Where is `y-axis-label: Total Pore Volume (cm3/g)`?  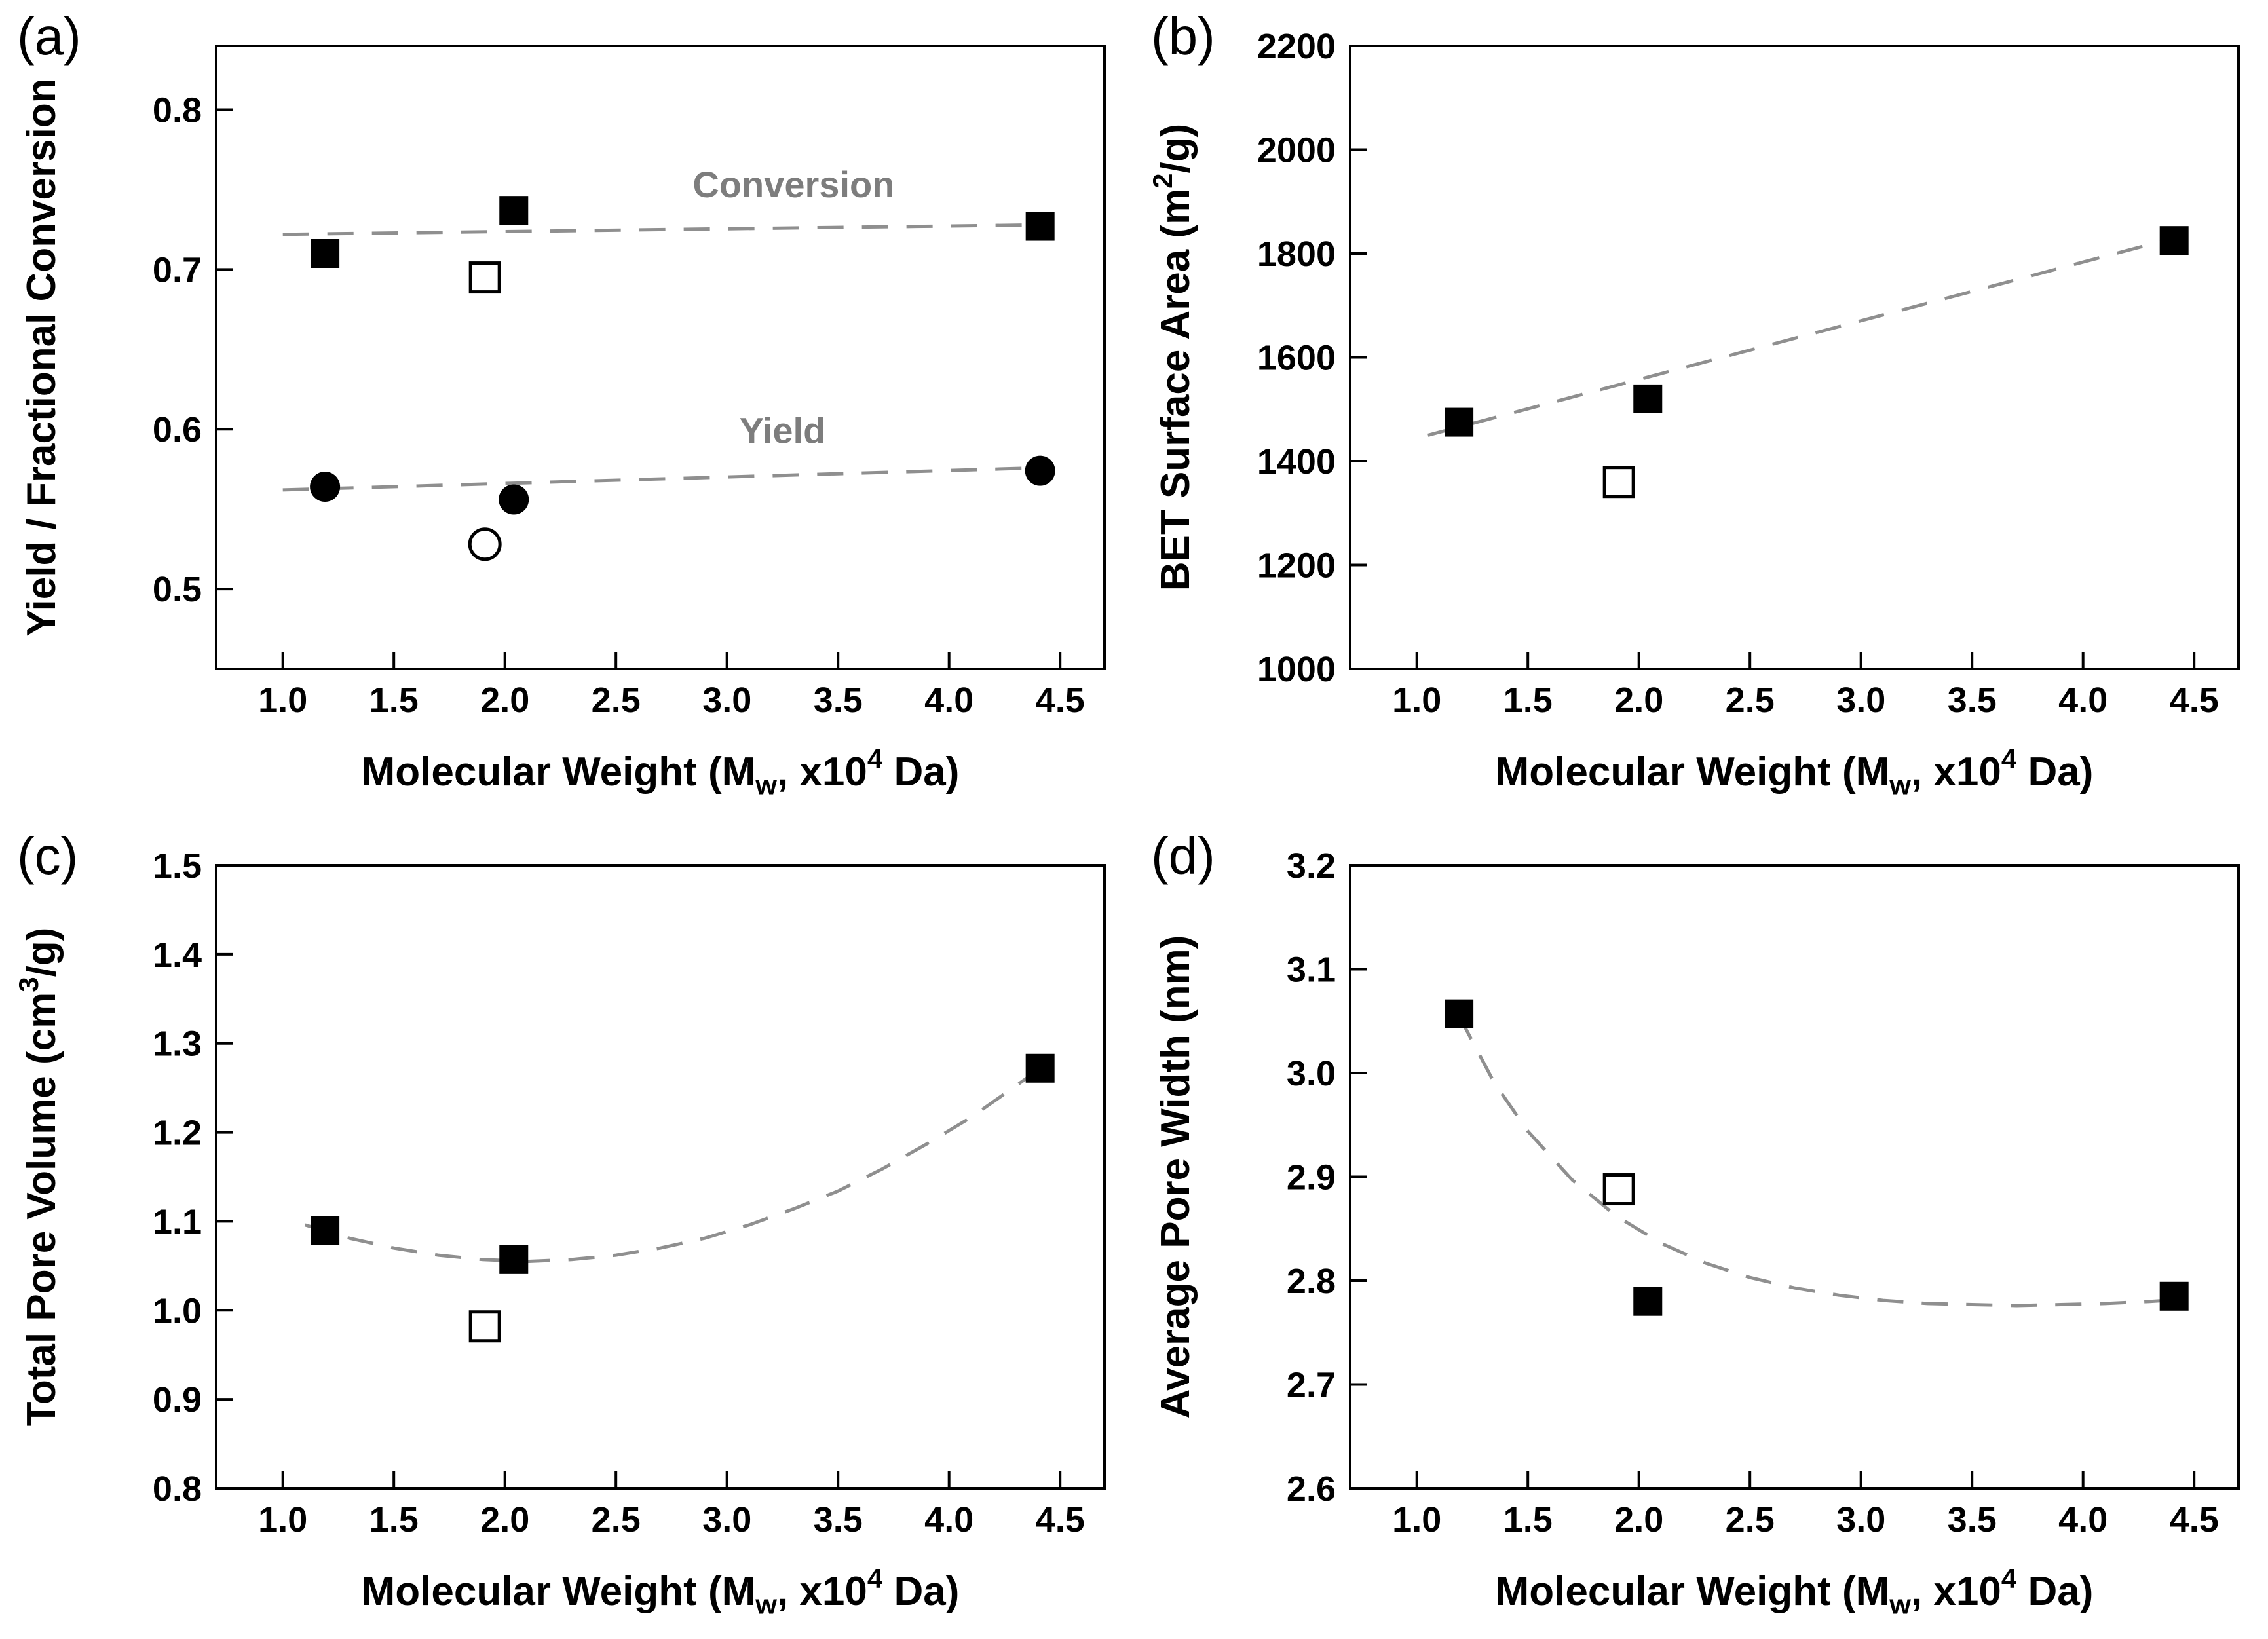 y-axis-label: Total Pore Volume (cm3/g) is located at coordinates (38, 1177).